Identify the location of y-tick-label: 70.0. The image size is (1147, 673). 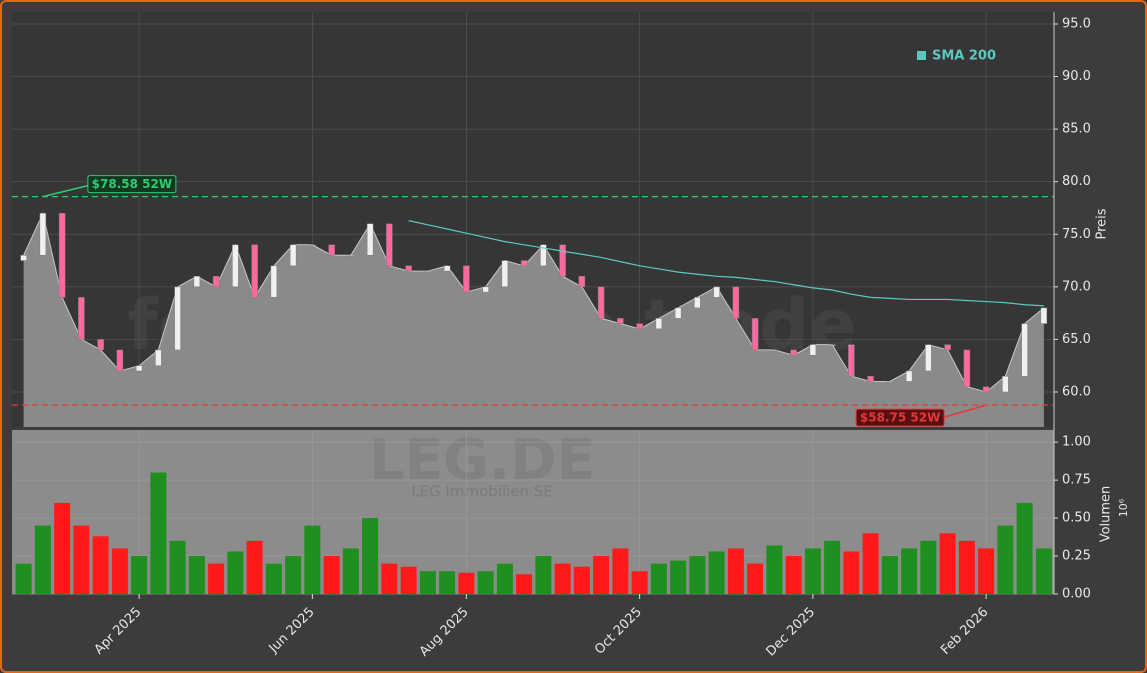
(1076, 286).